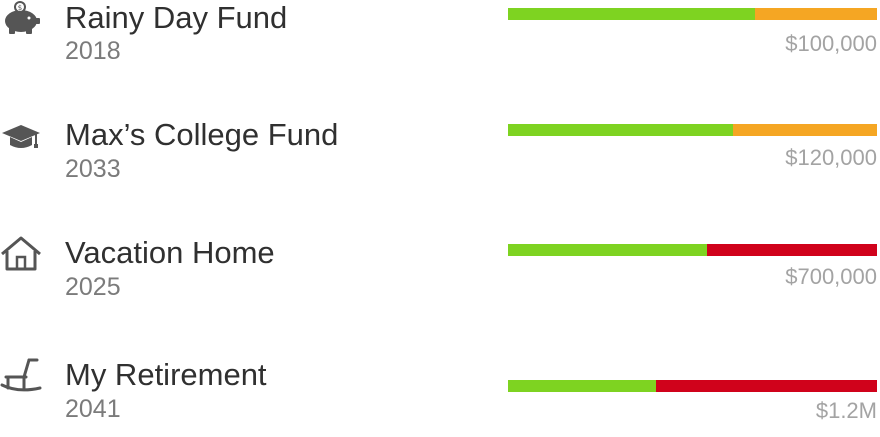 The image size is (880, 437). What do you see at coordinates (21, 18) in the screenshot?
I see `piggy-bank-icon: $` at bounding box center [21, 18].